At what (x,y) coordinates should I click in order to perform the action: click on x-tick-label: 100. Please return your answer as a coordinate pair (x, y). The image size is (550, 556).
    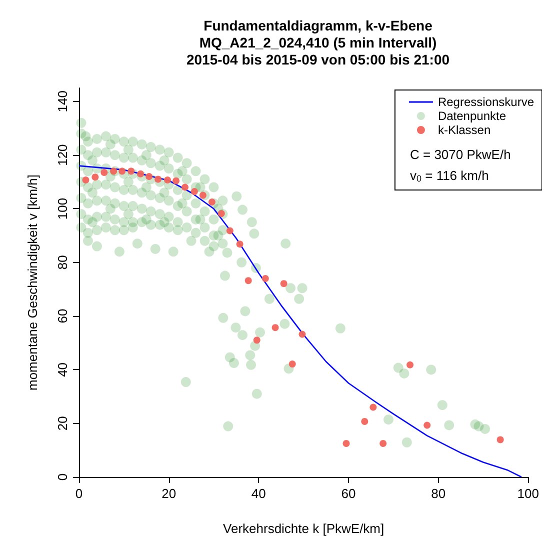
    Looking at the image, I should click on (528, 493).